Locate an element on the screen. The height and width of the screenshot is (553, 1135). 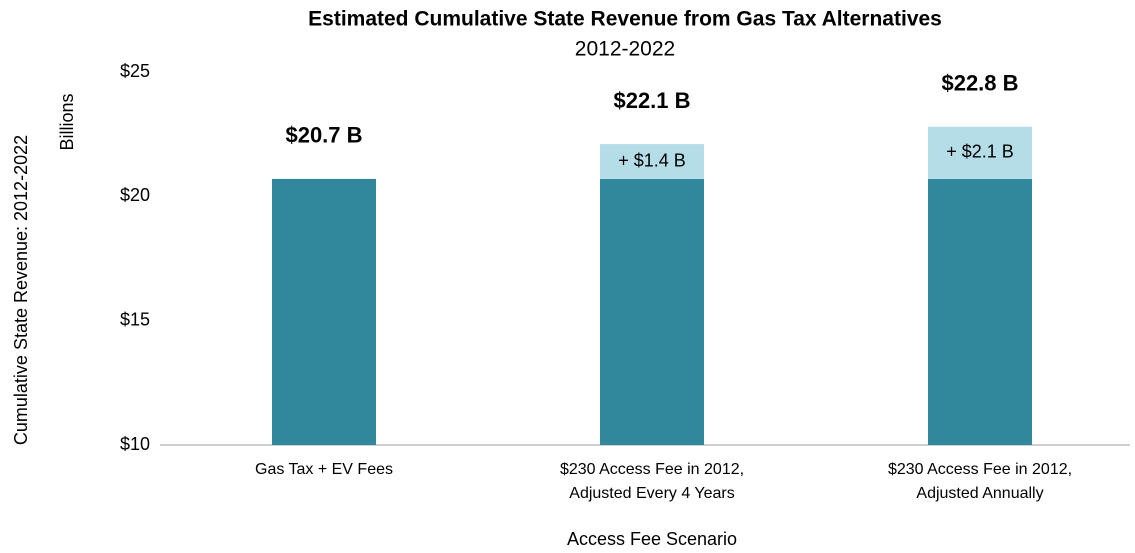
x-tick-label: Gas Tax + EV Fees is located at coordinates (324, 469).